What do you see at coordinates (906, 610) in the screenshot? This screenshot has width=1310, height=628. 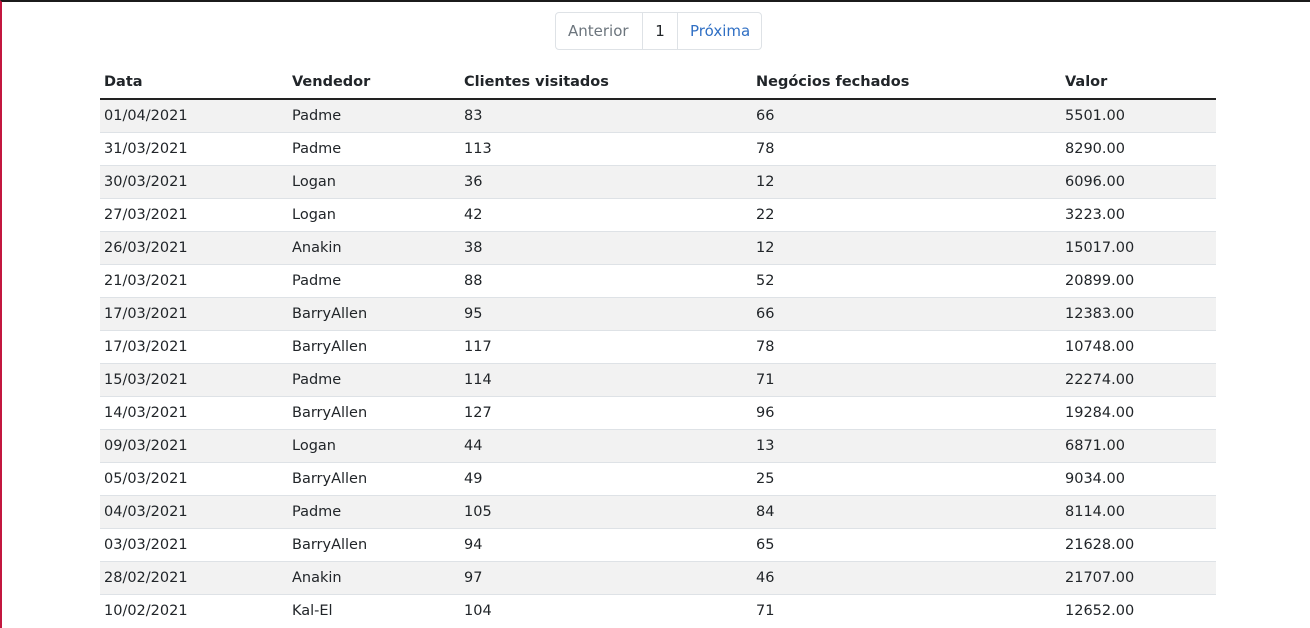 I see `cell-deals-closed: 71` at bounding box center [906, 610].